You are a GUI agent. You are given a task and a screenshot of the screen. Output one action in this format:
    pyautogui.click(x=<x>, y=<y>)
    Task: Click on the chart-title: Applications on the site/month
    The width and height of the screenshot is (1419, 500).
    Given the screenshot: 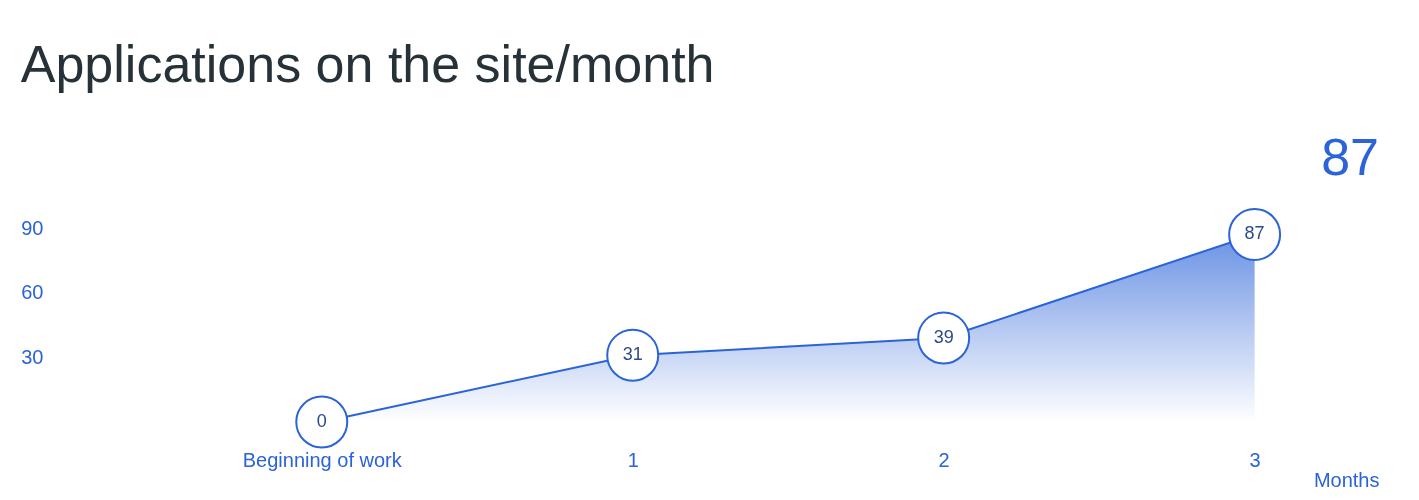 What is the action you would take?
    pyautogui.click(x=367, y=64)
    